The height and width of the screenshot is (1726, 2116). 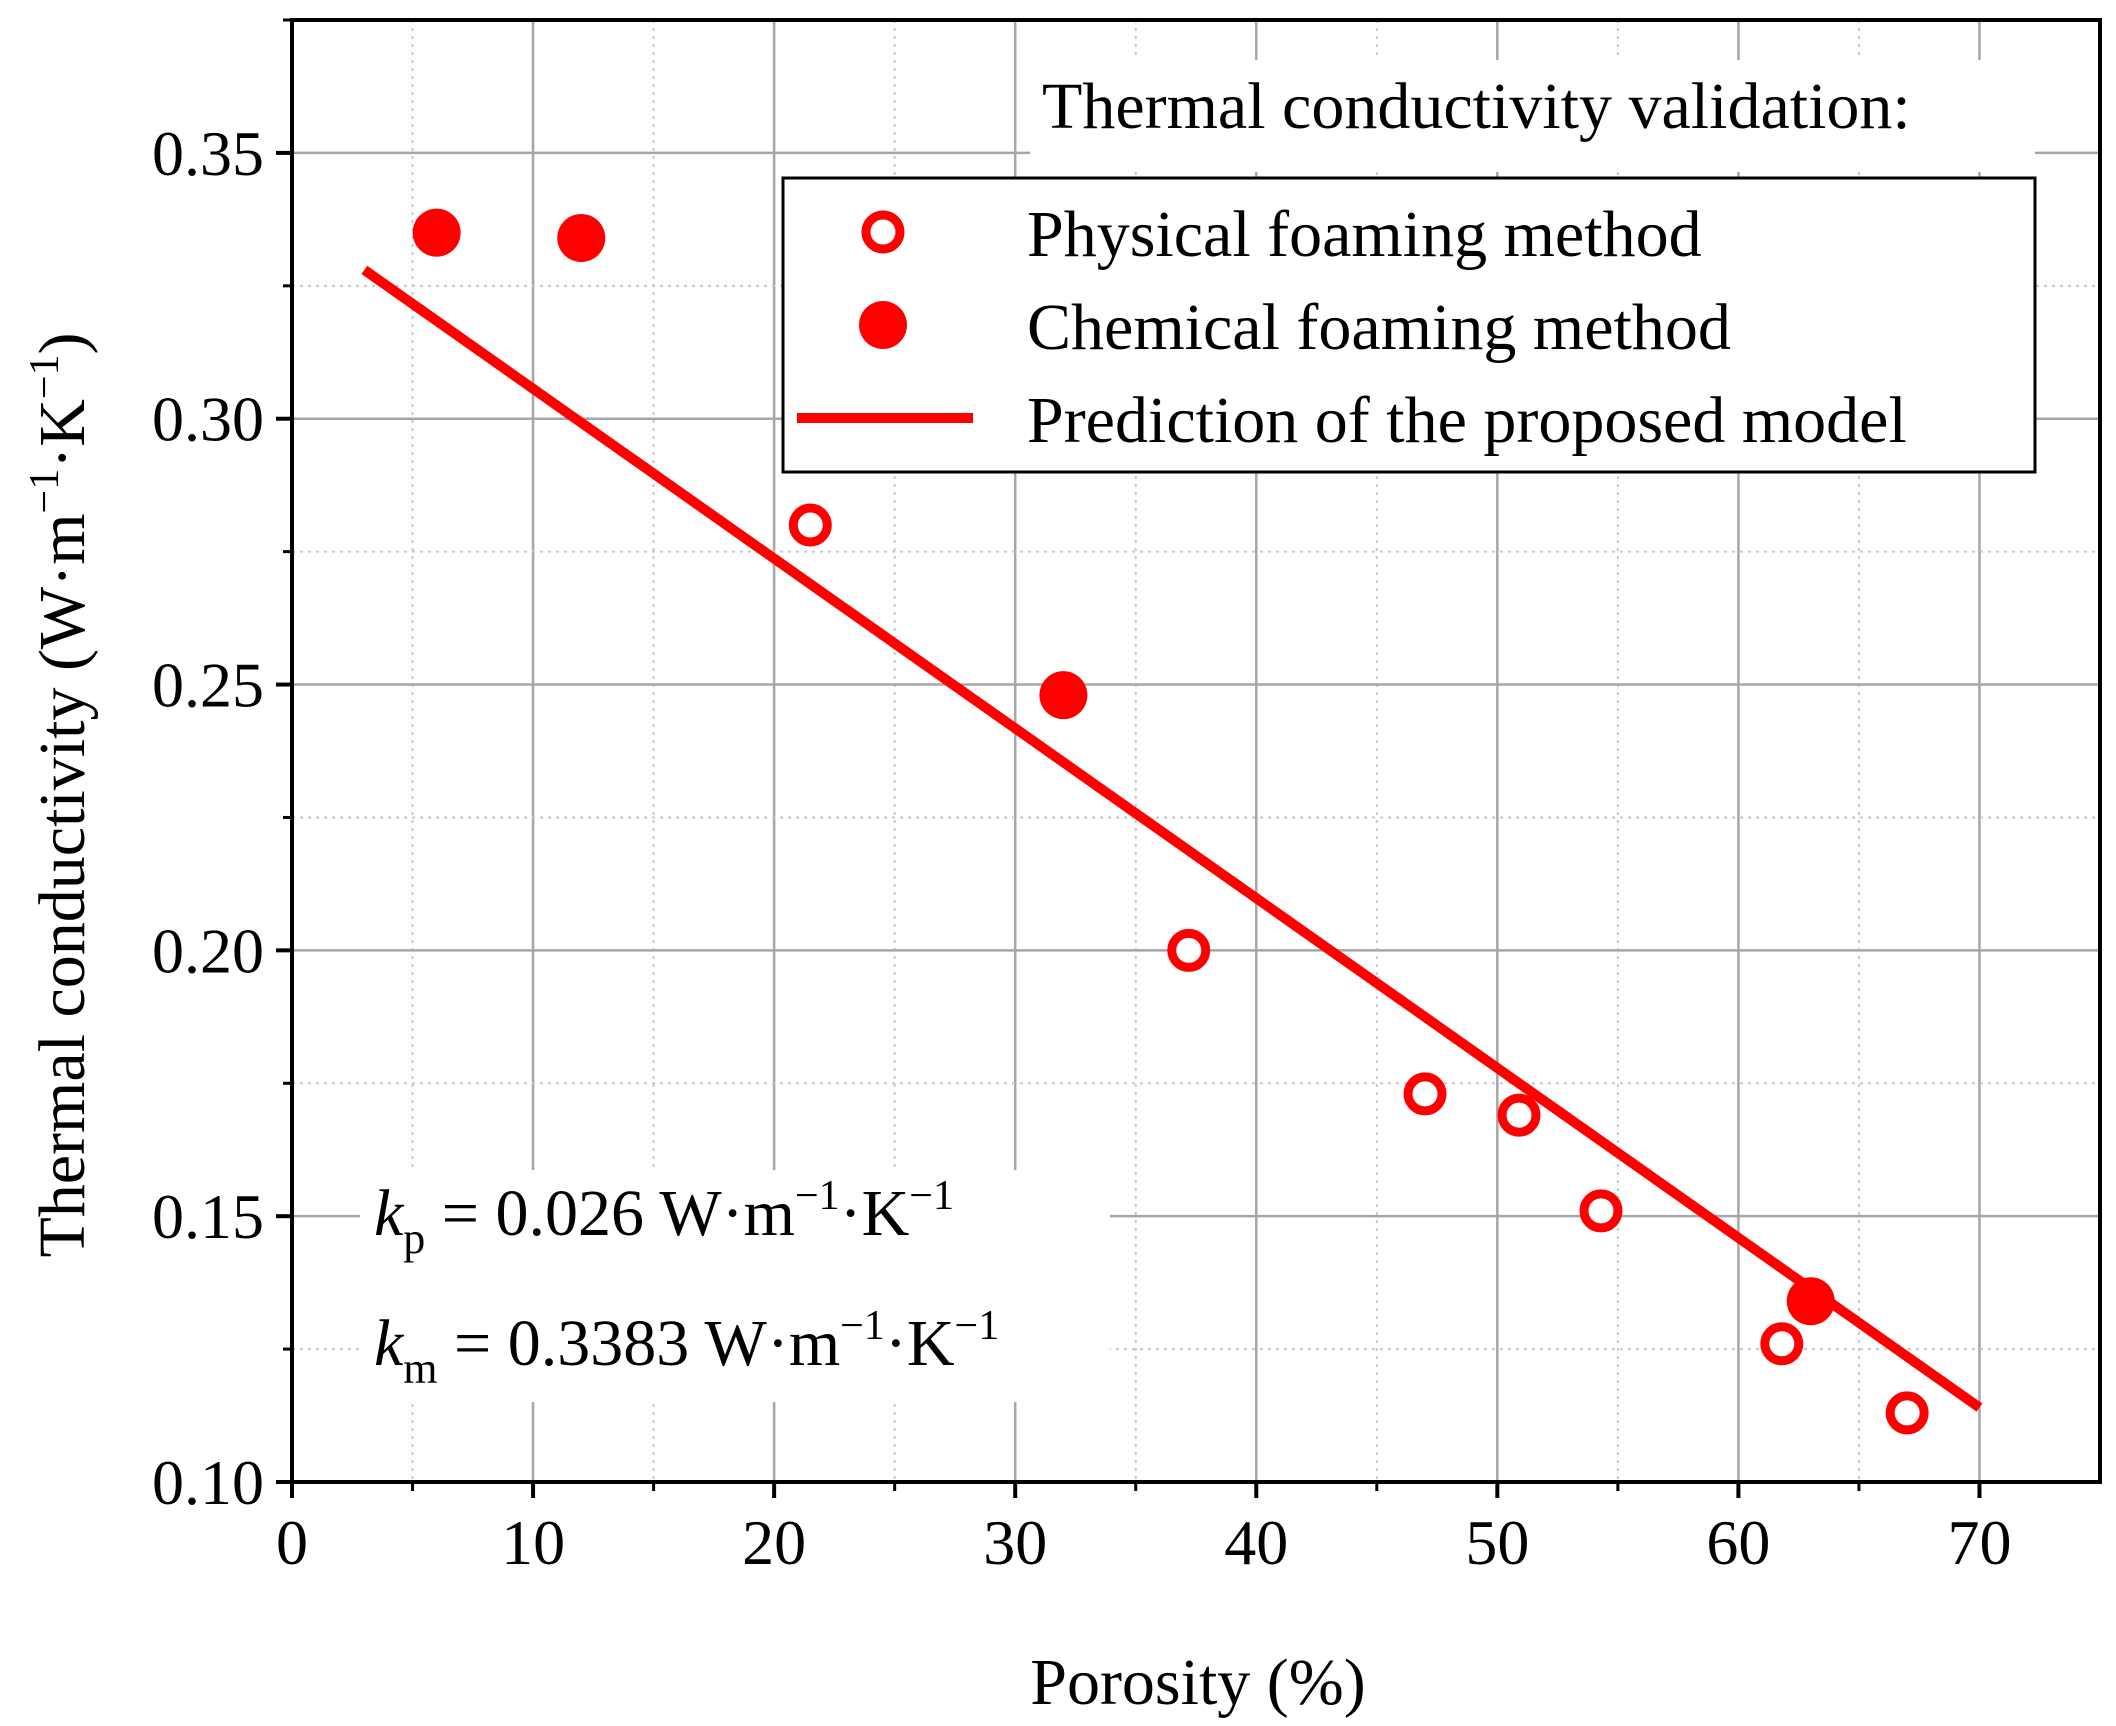 What do you see at coordinates (208, 153) in the screenshot?
I see `y-tick-label: 0.35` at bounding box center [208, 153].